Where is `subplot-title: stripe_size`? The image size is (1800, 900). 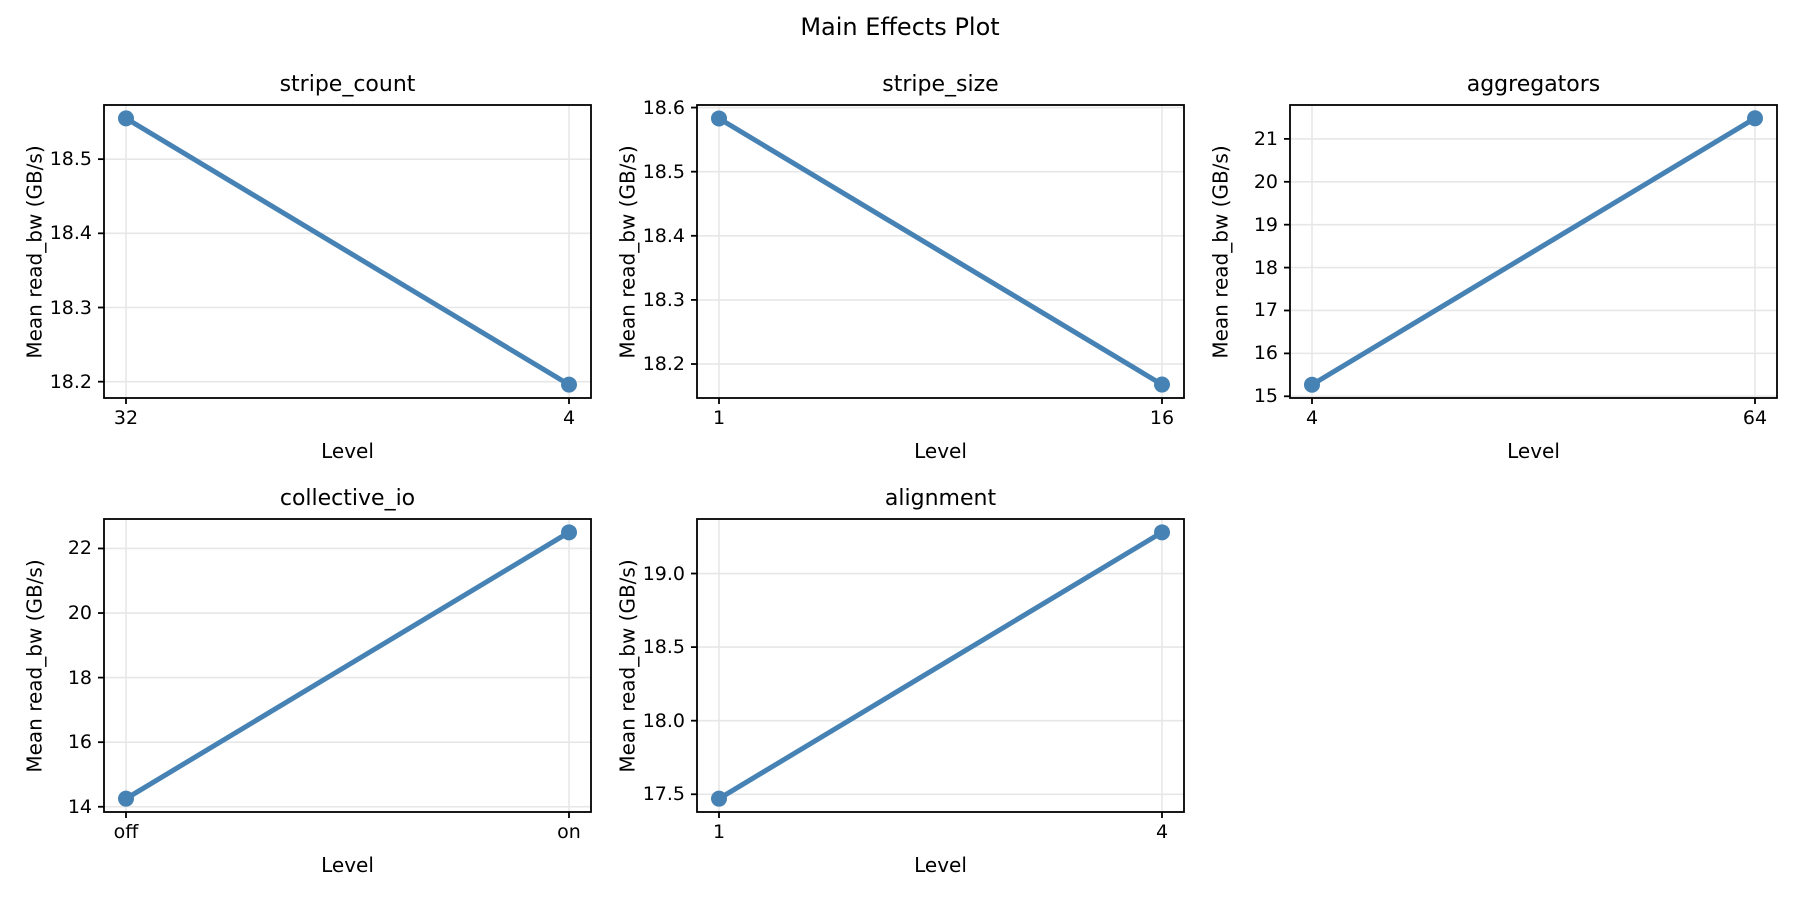 subplot-title: stripe_size is located at coordinates (940, 84).